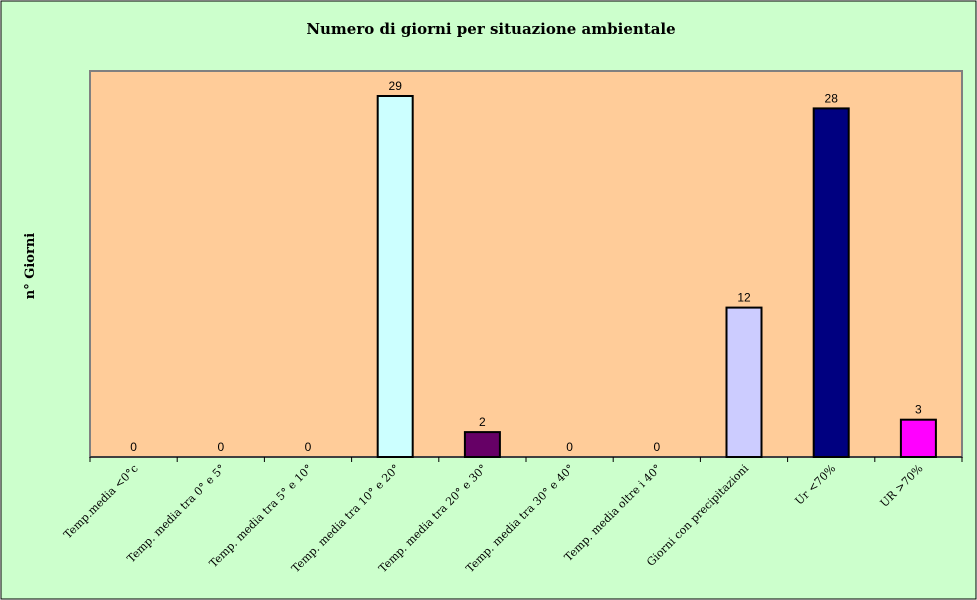 The image size is (977, 600). Describe the element at coordinates (744, 298) in the screenshot. I see `value-label-7: 12` at that location.